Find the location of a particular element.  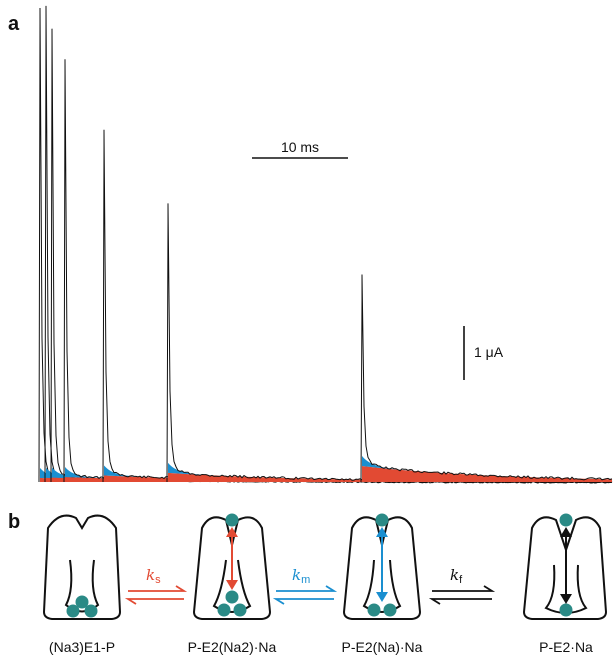

rate-ks: ks is located at coordinates (153, 576).